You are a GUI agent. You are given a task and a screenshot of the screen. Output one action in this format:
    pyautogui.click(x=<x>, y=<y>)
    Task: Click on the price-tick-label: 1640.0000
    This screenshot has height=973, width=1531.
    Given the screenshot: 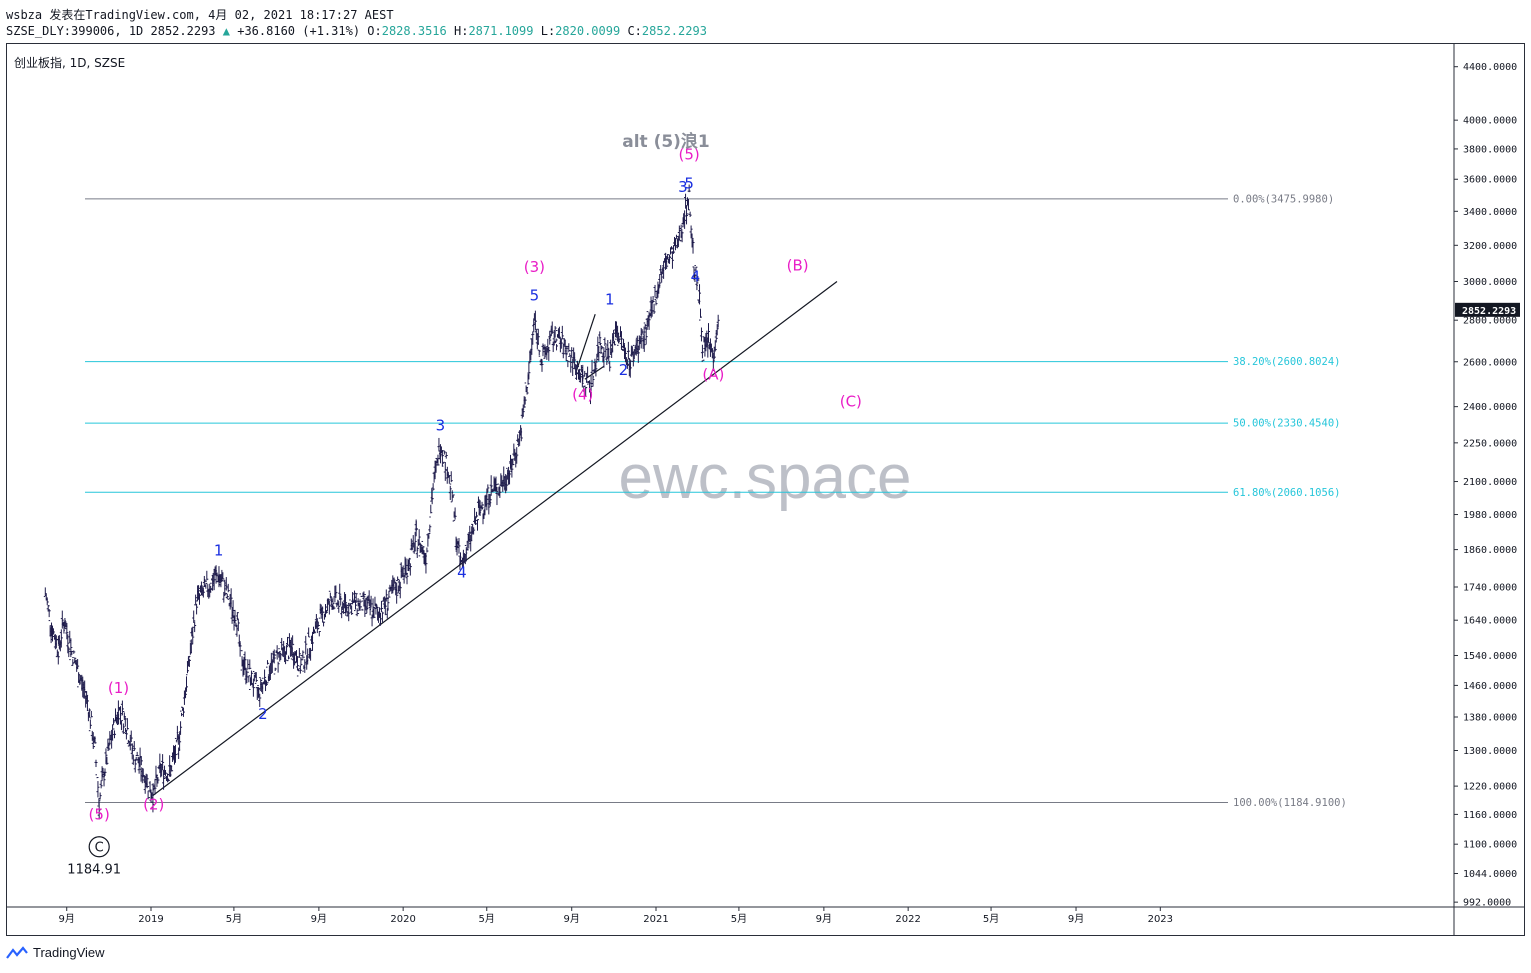 What is the action you would take?
    pyautogui.click(x=1490, y=621)
    